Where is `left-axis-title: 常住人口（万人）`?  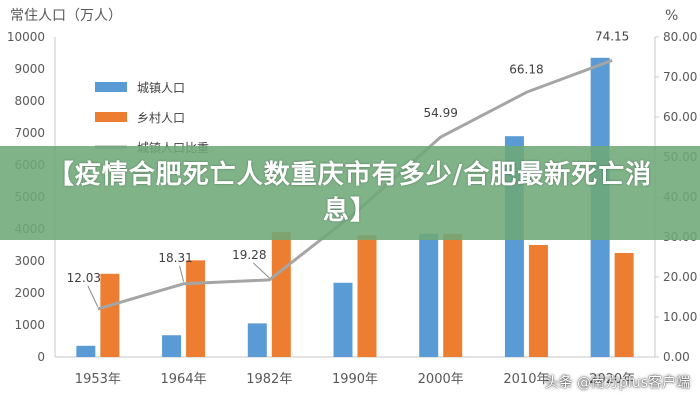 left-axis-title: 常住人口（万人） is located at coordinates (66, 16).